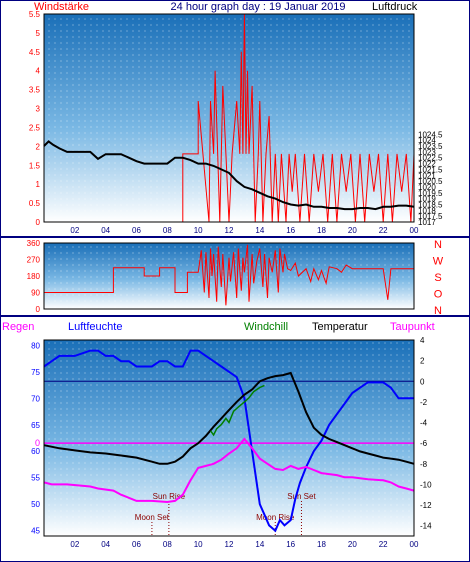  Describe the element at coordinates (426, 526) in the screenshot. I see `temperature-tick-label: -14` at that location.